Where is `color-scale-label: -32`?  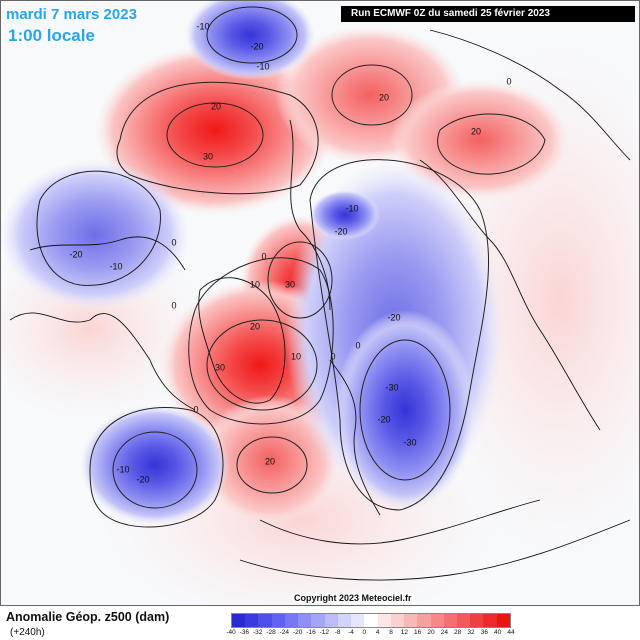
color-scale-label: -32 is located at coordinates (257, 632).